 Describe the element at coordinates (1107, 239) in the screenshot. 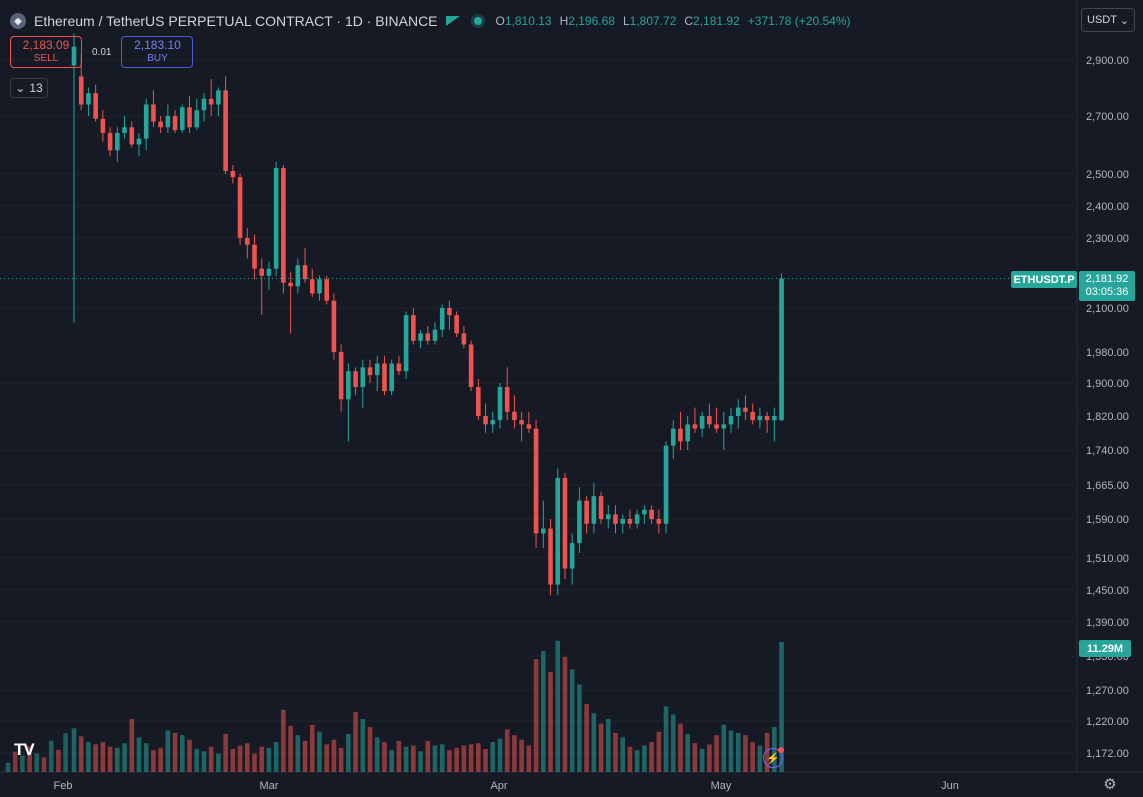

I see `price-axis-tick: 2,300.00` at that location.